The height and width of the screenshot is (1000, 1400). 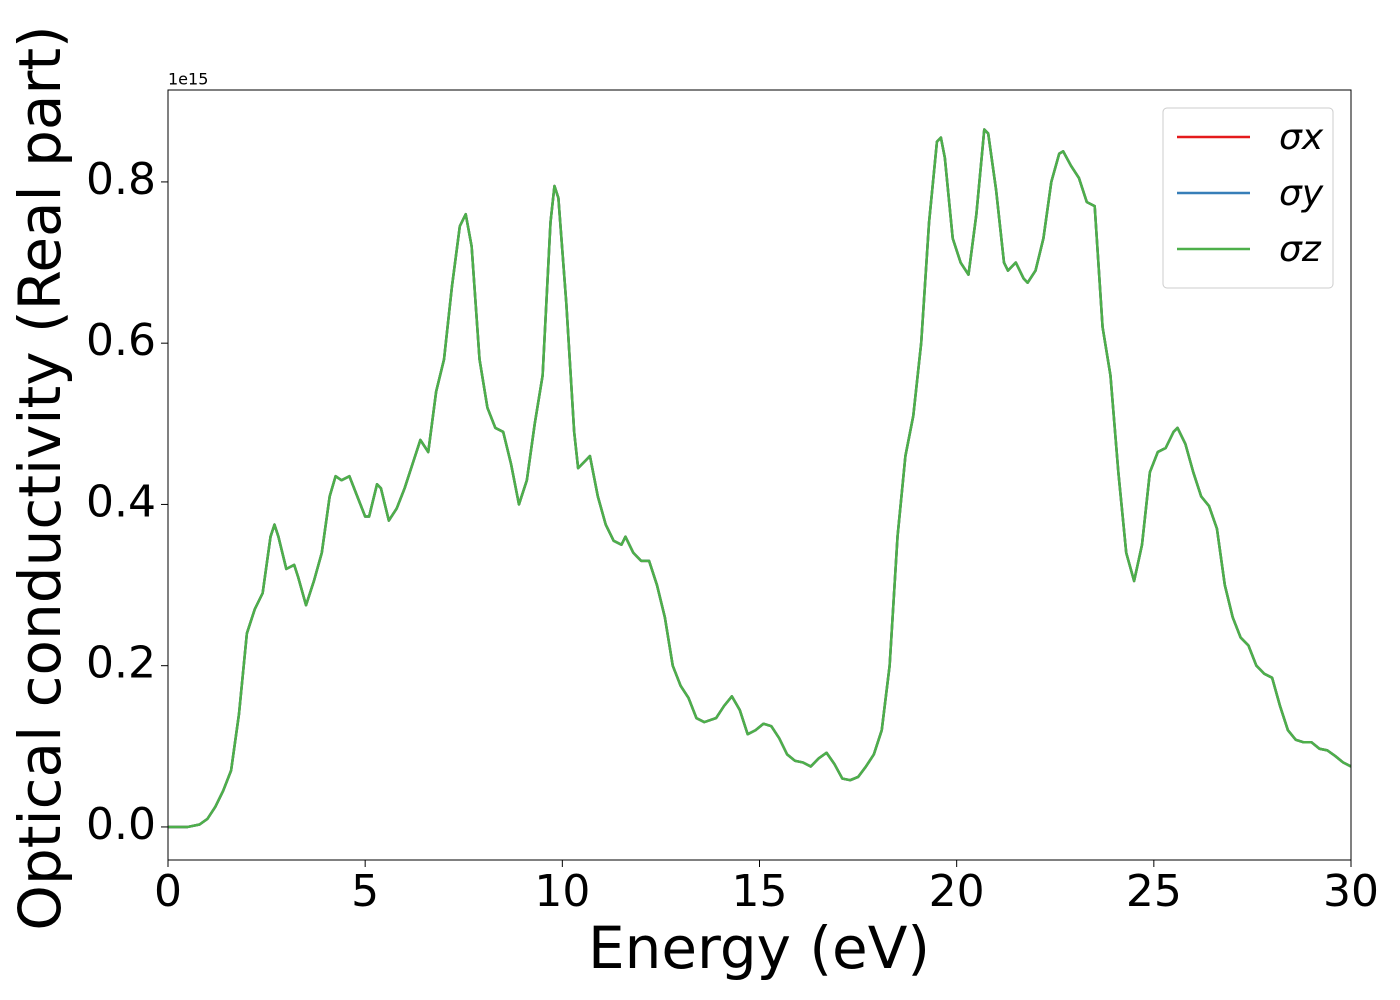 What do you see at coordinates (1300, 249) in the screenshot?
I see `legend-label: σz` at bounding box center [1300, 249].